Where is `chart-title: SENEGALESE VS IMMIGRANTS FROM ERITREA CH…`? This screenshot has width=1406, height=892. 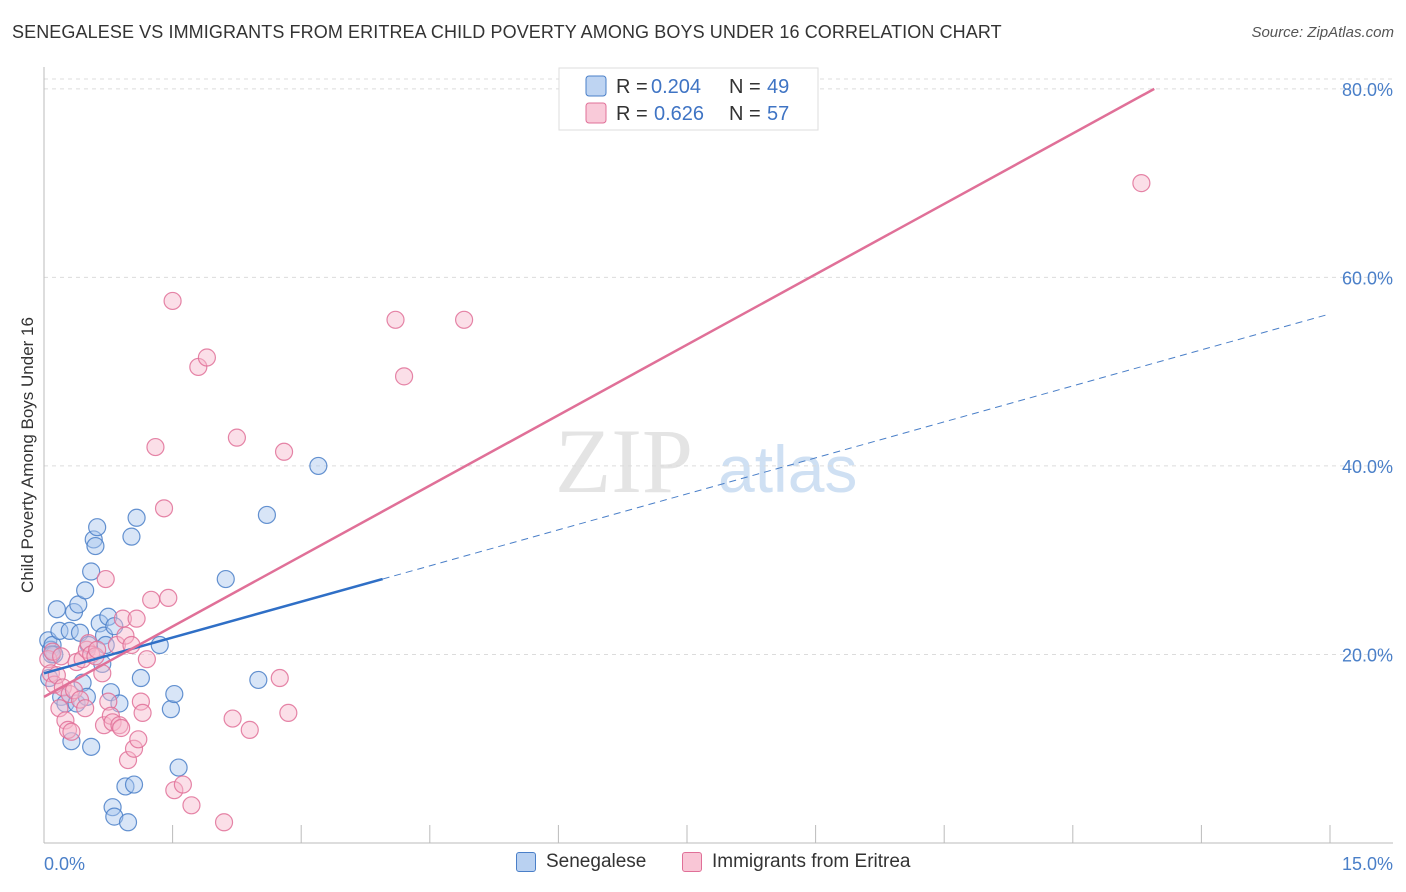
chart-title: SENEGALESE VS IMMIGRANTS FROM ERITREA CH… is located at coordinates (507, 32).